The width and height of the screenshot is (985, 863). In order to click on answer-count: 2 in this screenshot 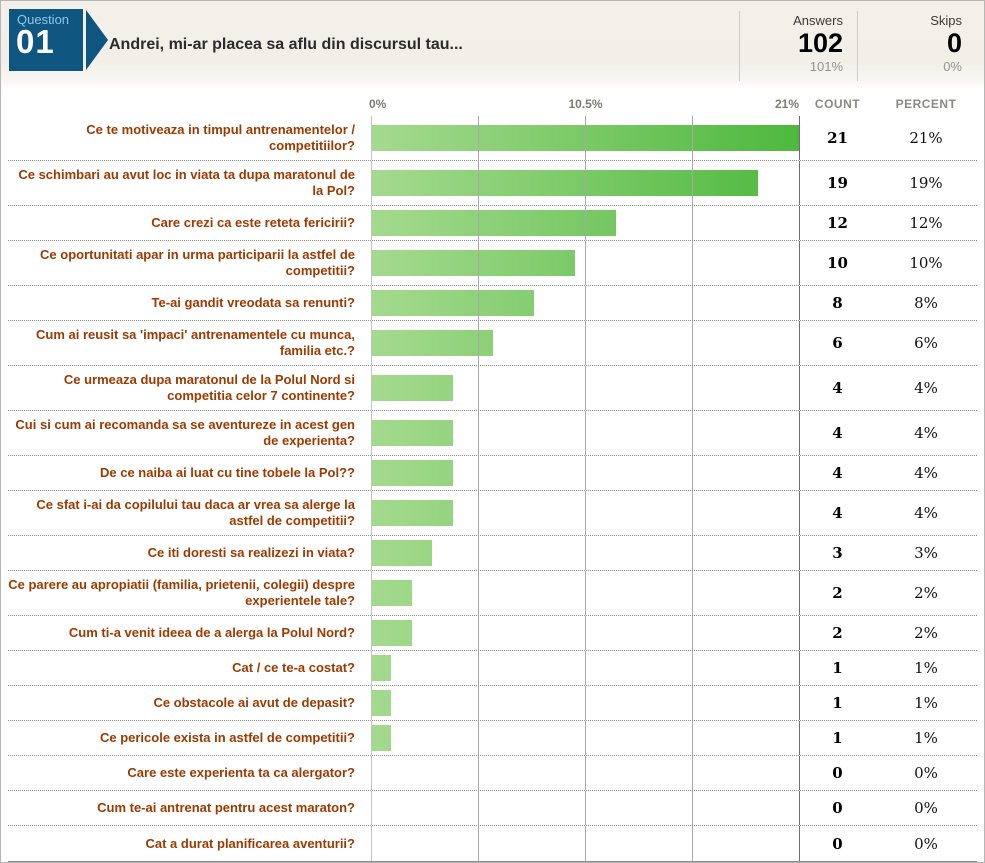, I will do `click(837, 633)`.